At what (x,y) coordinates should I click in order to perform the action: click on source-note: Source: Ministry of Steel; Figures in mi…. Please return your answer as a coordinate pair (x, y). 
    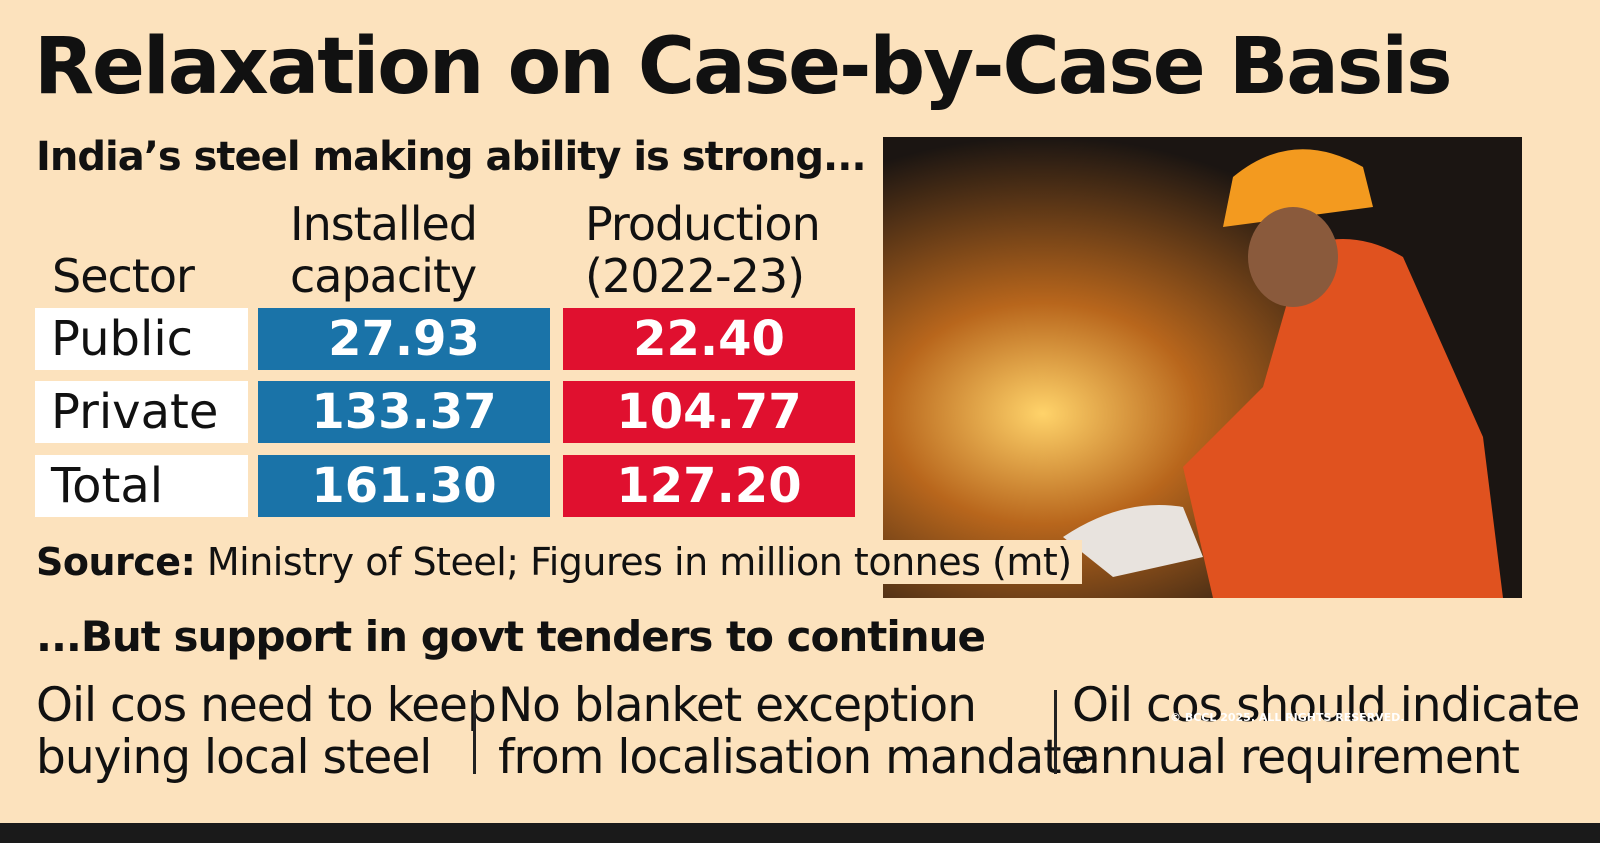
    Looking at the image, I should click on (559, 562).